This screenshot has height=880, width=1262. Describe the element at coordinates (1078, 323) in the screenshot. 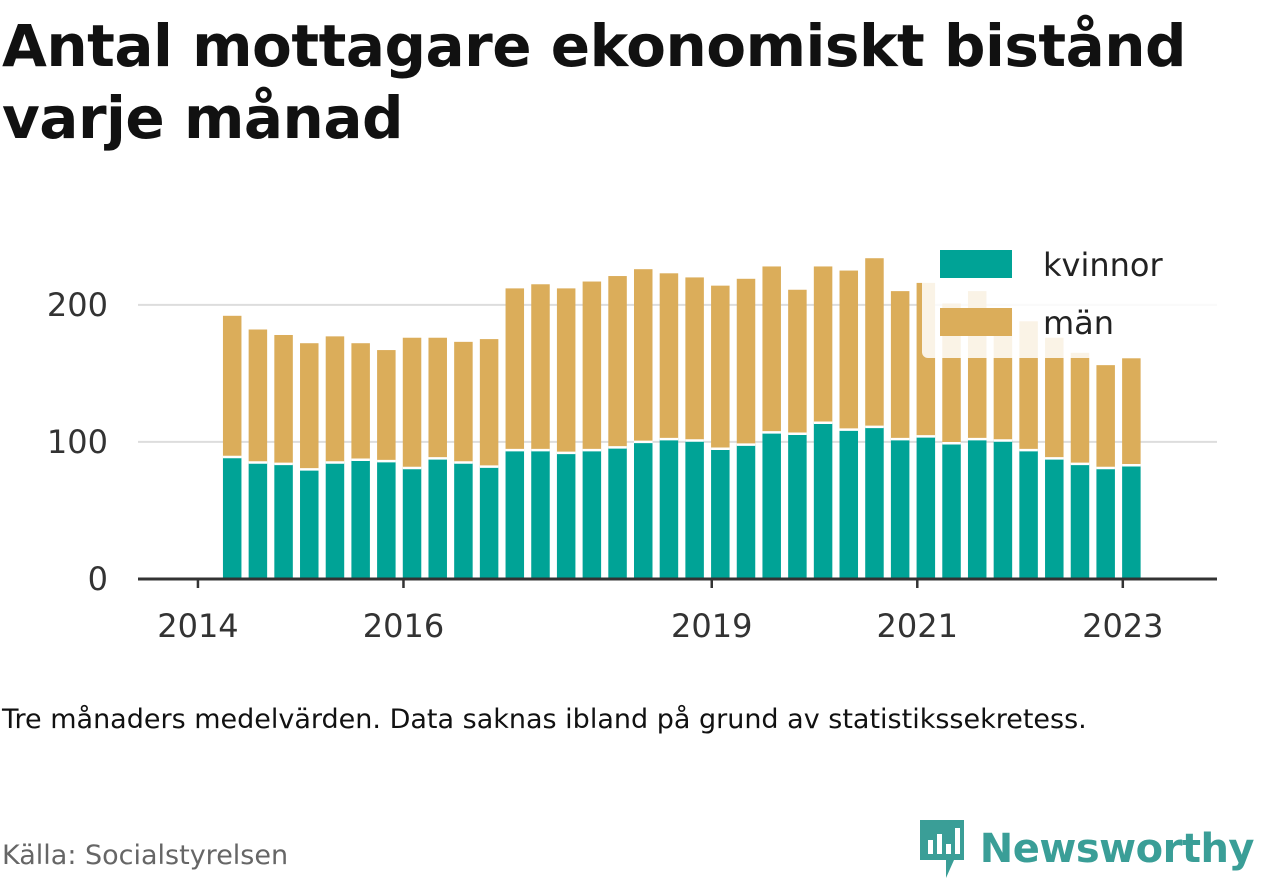

I see `legend-label-man: män` at that location.